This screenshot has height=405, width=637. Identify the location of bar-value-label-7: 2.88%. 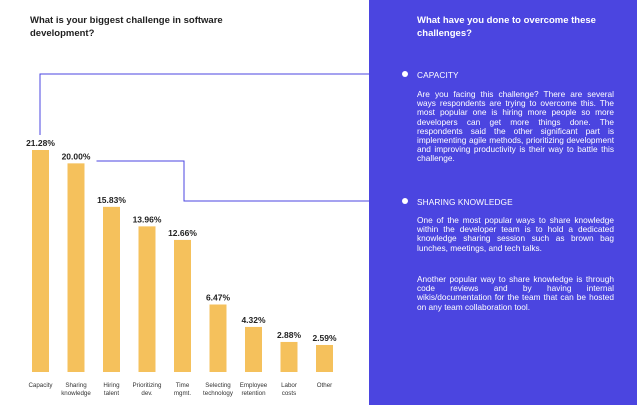
(289, 335).